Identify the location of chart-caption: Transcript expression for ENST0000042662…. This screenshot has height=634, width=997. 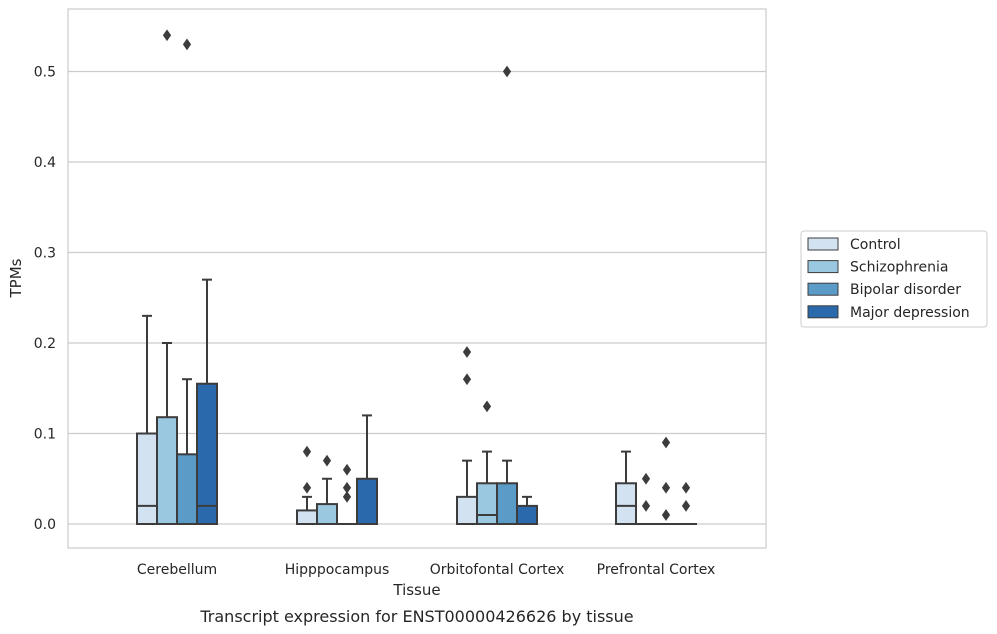
(416, 616).